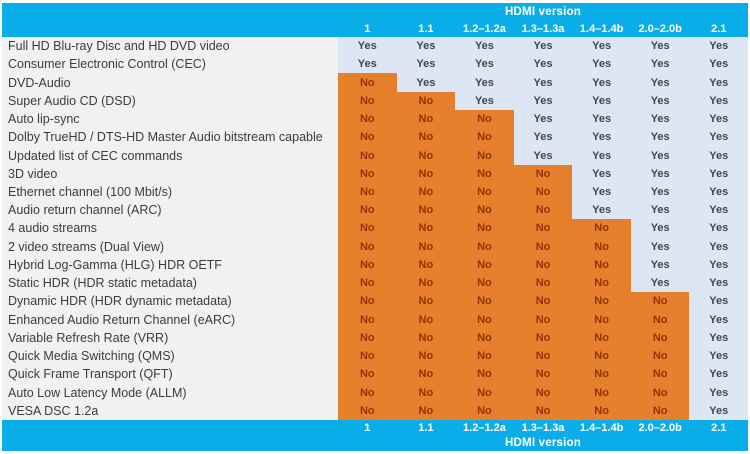 Image resolution: width=750 pixels, height=454 pixels. What do you see at coordinates (170, 301) in the screenshot?
I see `feature-label: Dynamic HDR (HDR dynamic metadata)` at bounding box center [170, 301].